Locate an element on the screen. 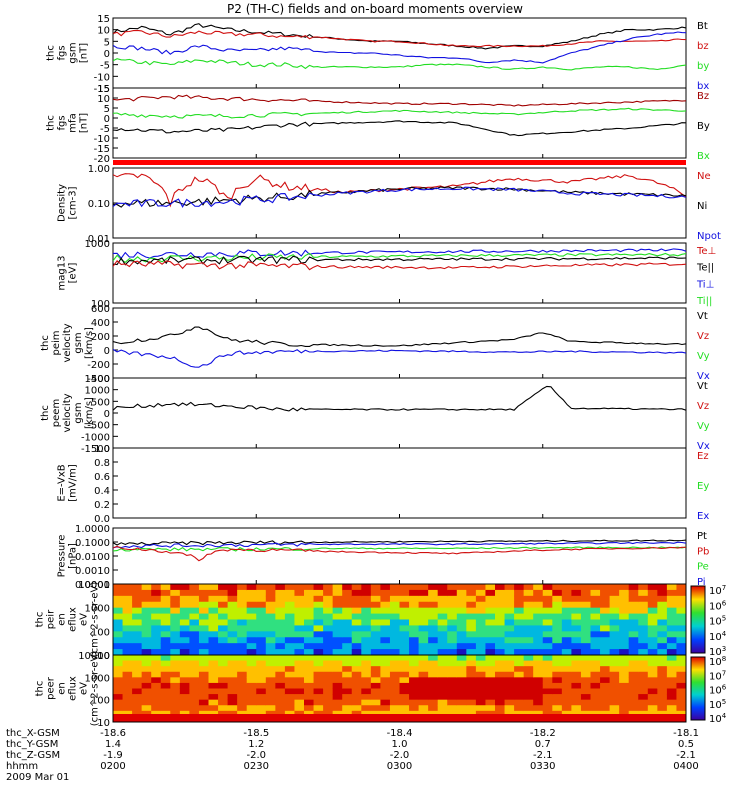 Image resolution: width=750 pixels, height=800 pixels. x-tick-label: -18.1 is located at coordinates (686, 733).